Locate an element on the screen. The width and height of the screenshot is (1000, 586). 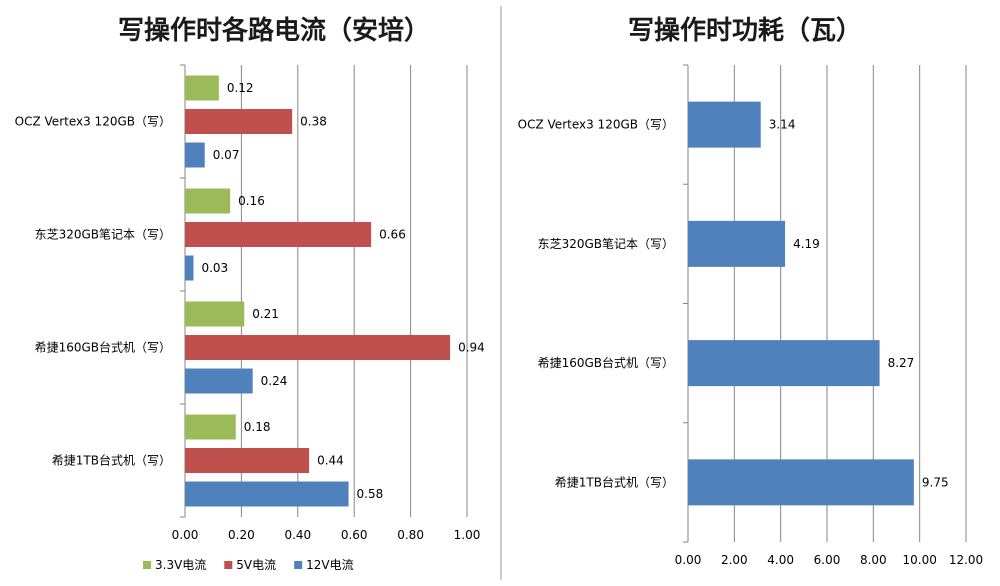
x-tick-label: 8.00 is located at coordinates (873, 560).